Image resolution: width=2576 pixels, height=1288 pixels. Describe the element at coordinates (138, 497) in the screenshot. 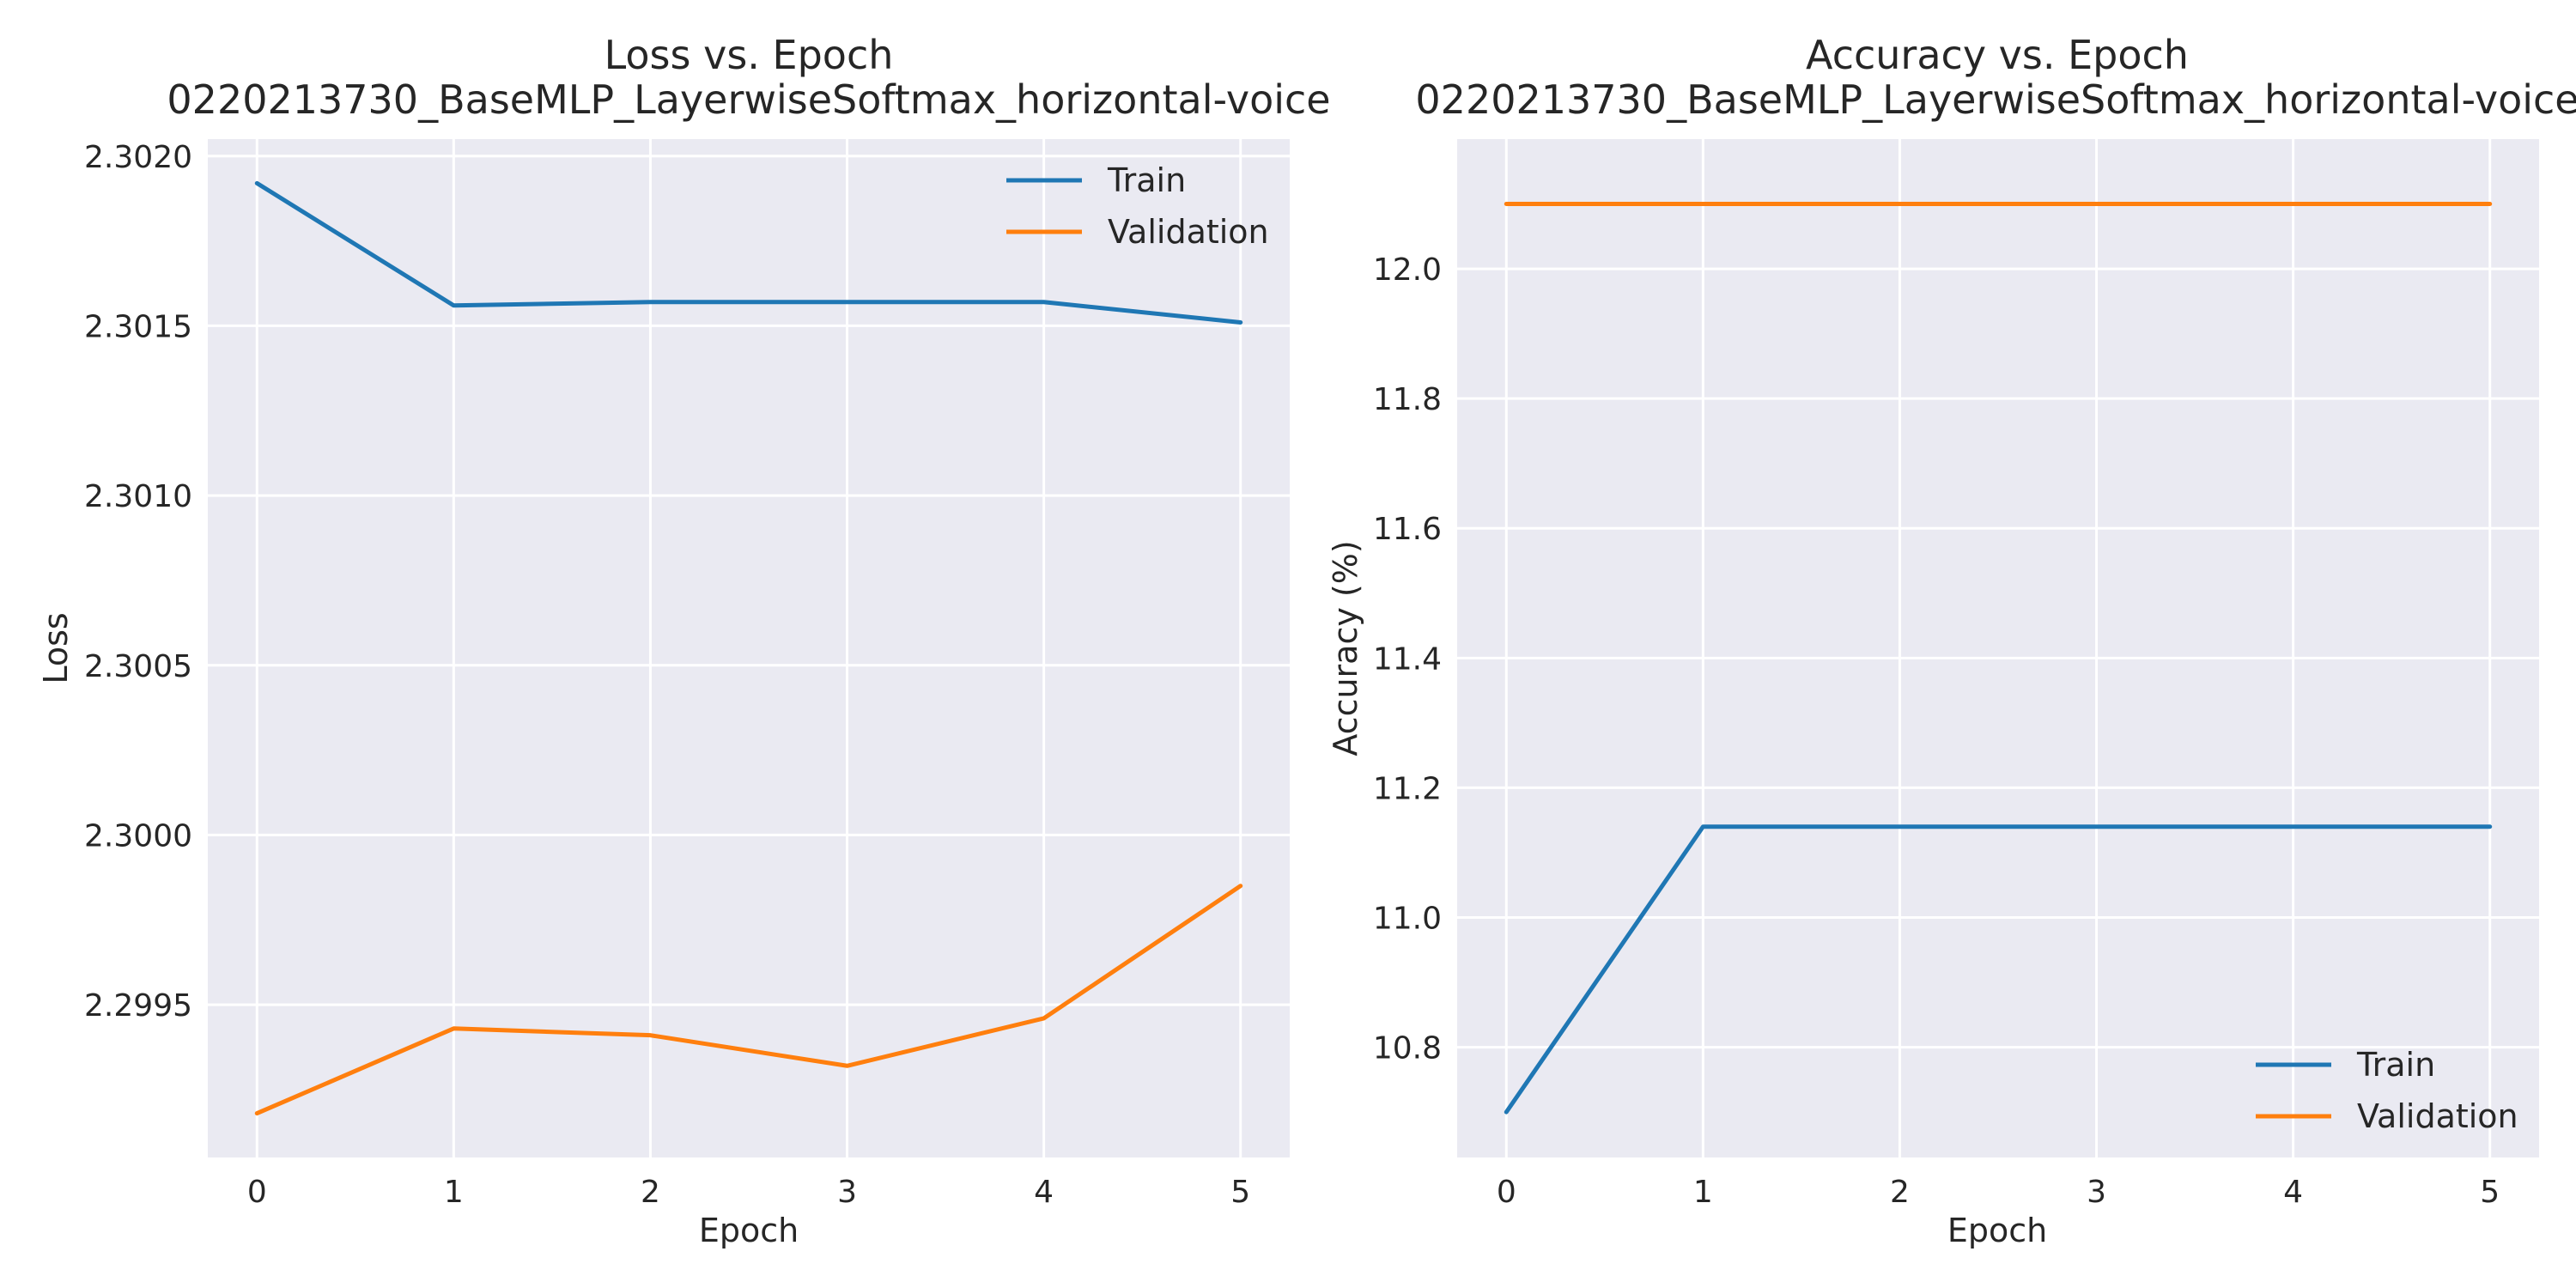

I see `loss-y-tick-label: 2.3010` at that location.